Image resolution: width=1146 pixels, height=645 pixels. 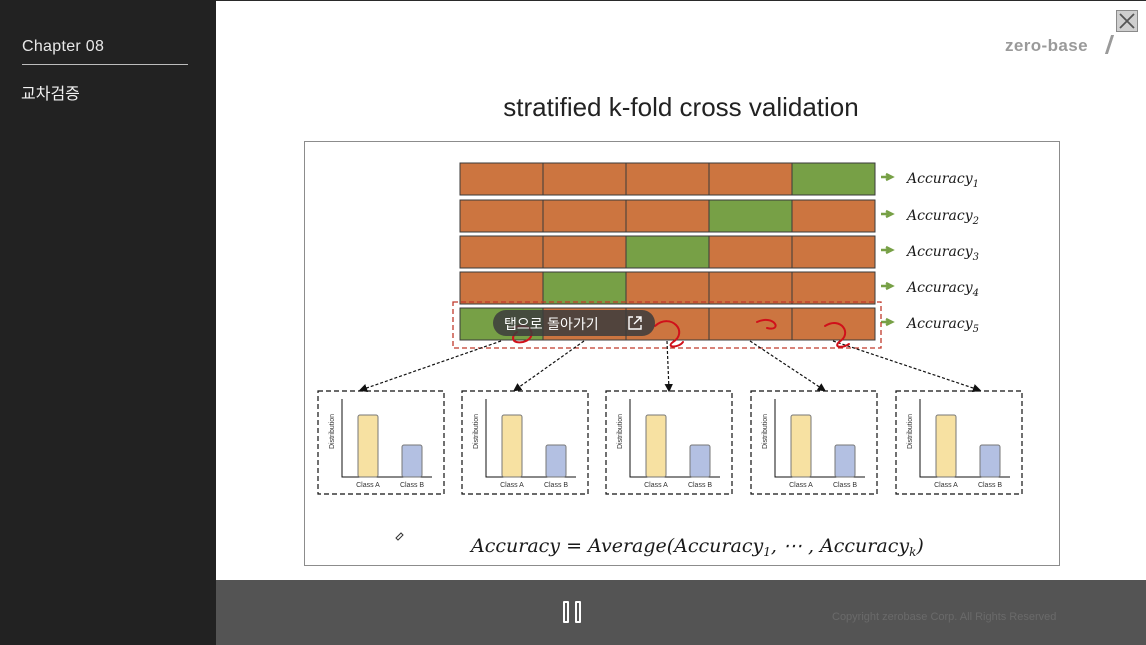 What do you see at coordinates (942, 289) in the screenshot?
I see `fold-accuracy-label: Accuracy4` at bounding box center [942, 289].